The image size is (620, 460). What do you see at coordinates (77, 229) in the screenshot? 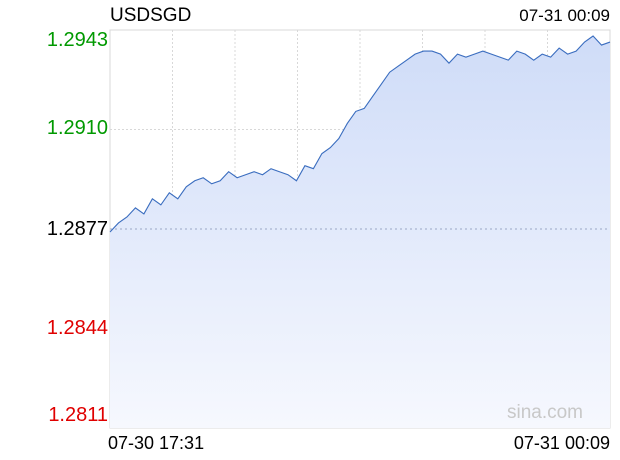
I see `y-tick-label: 1.2877` at bounding box center [77, 229].